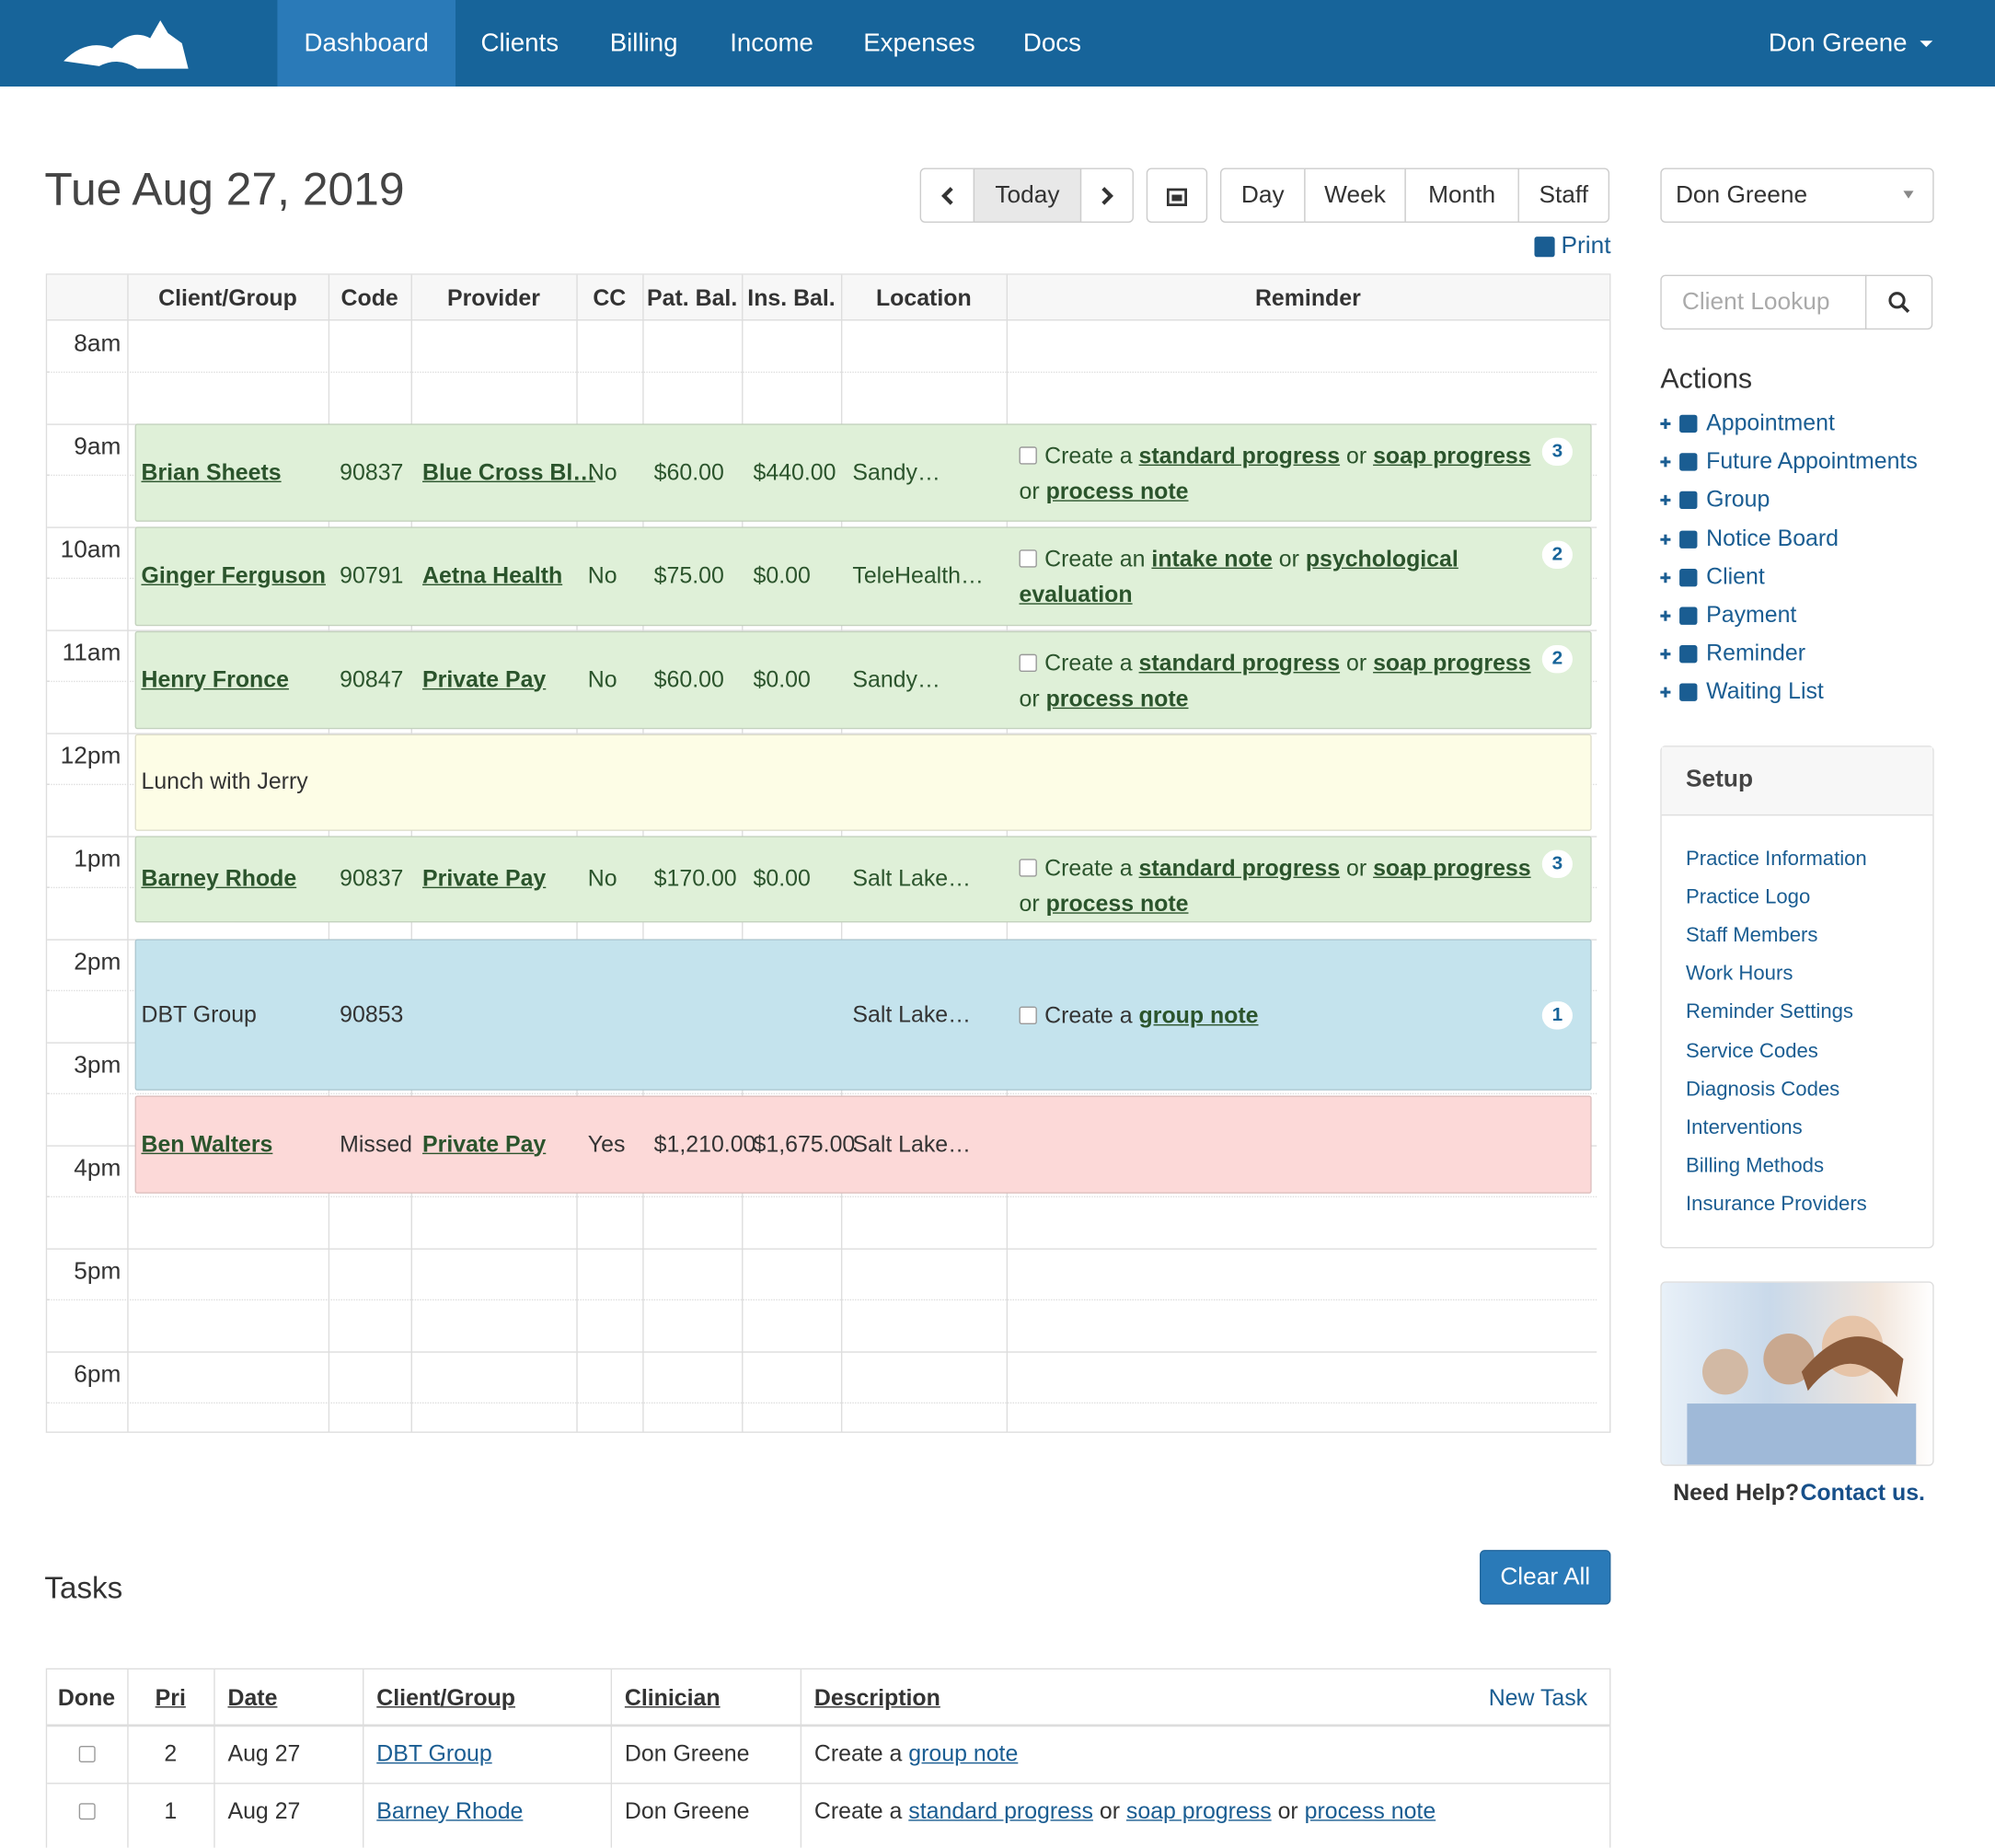  What do you see at coordinates (1355, 195) in the screenshot?
I see `view-button: Week` at bounding box center [1355, 195].